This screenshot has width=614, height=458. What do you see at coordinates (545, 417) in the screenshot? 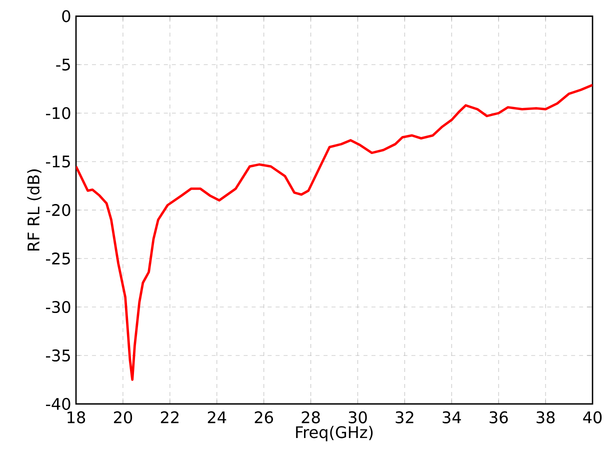
I see `x-tick-label: 38` at bounding box center [545, 417].